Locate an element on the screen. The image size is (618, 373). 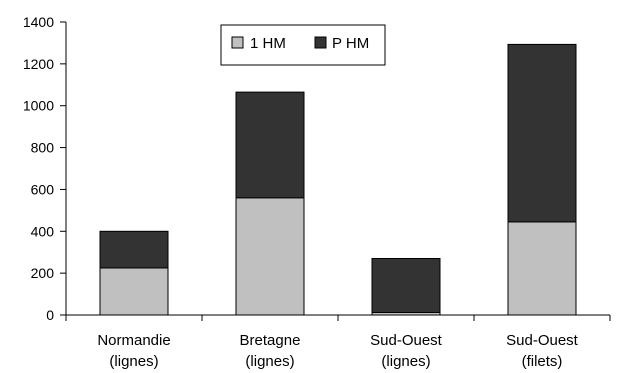
x-tick-label: Bretagne (lignes) is located at coordinates (270, 351).